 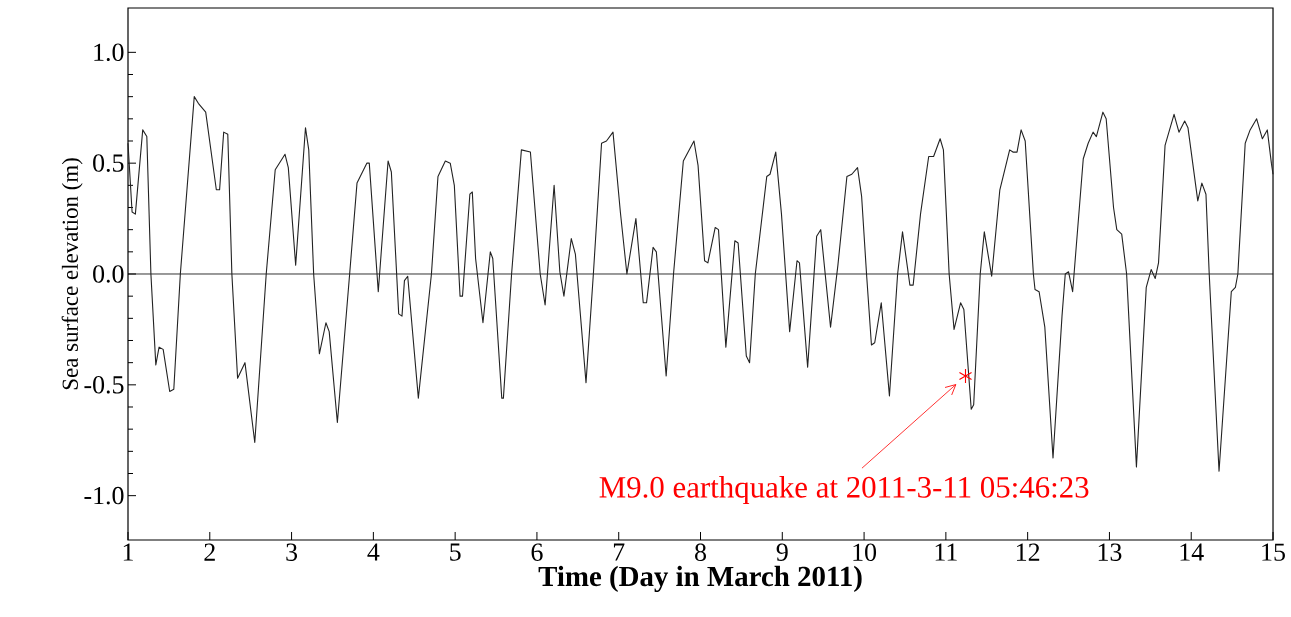 What do you see at coordinates (700, 552) in the screenshot?
I see `x-tick-label: 8` at bounding box center [700, 552].